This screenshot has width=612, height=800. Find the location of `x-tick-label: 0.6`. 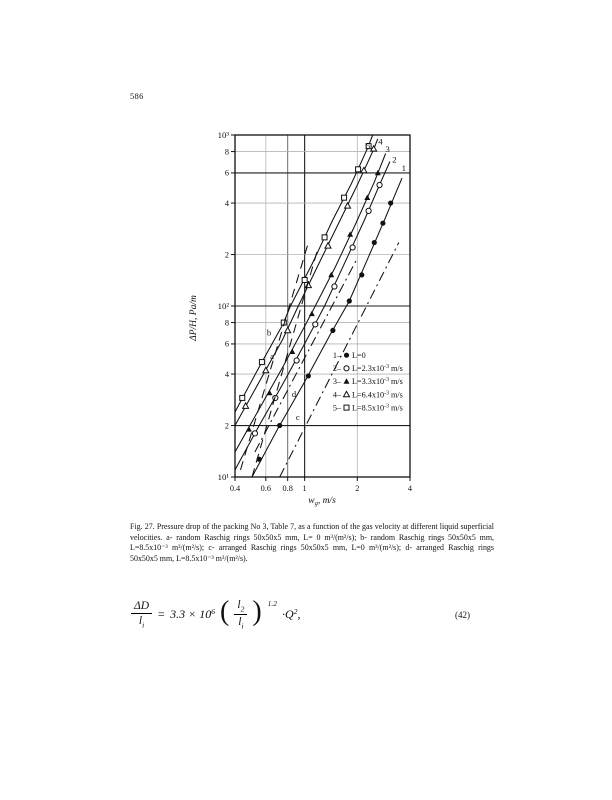

x-tick-label: 0.6 is located at coordinates (266, 488).